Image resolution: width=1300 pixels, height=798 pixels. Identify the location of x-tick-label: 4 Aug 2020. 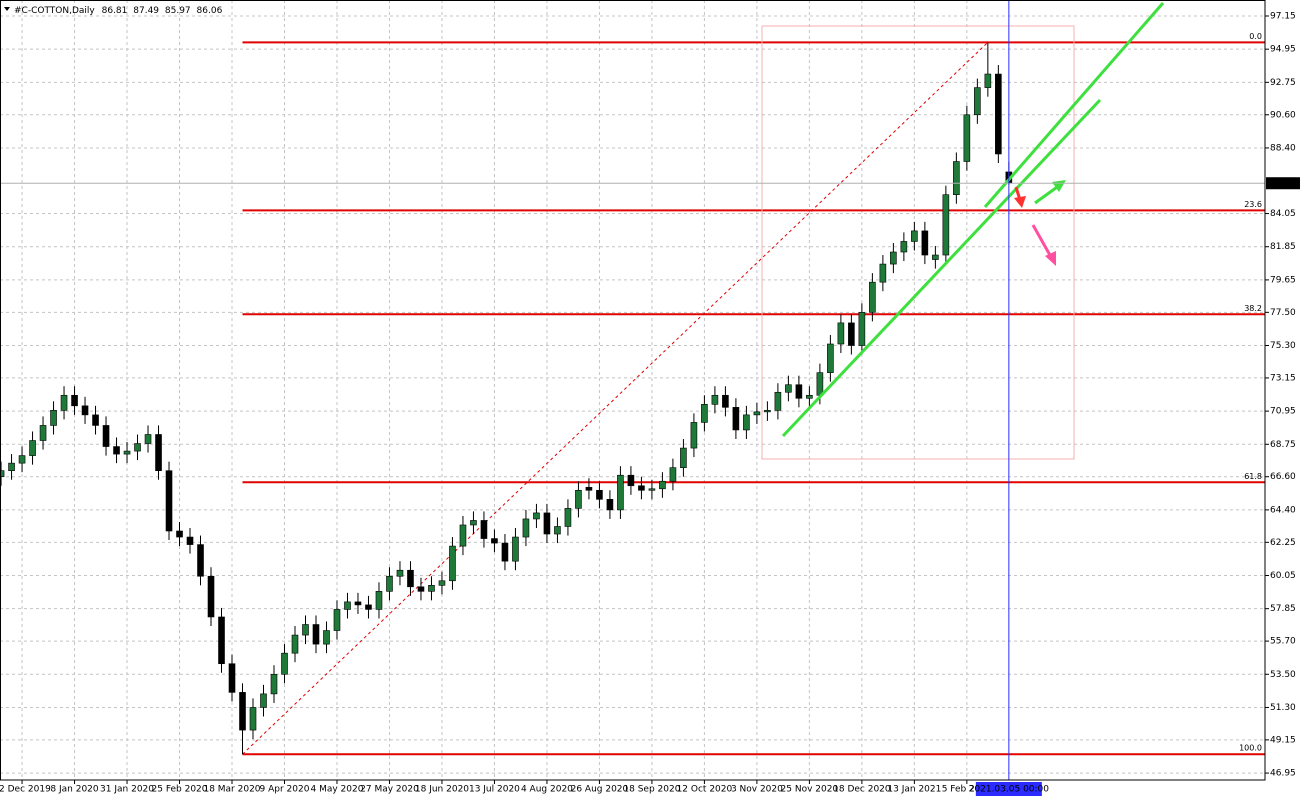
(547, 790).